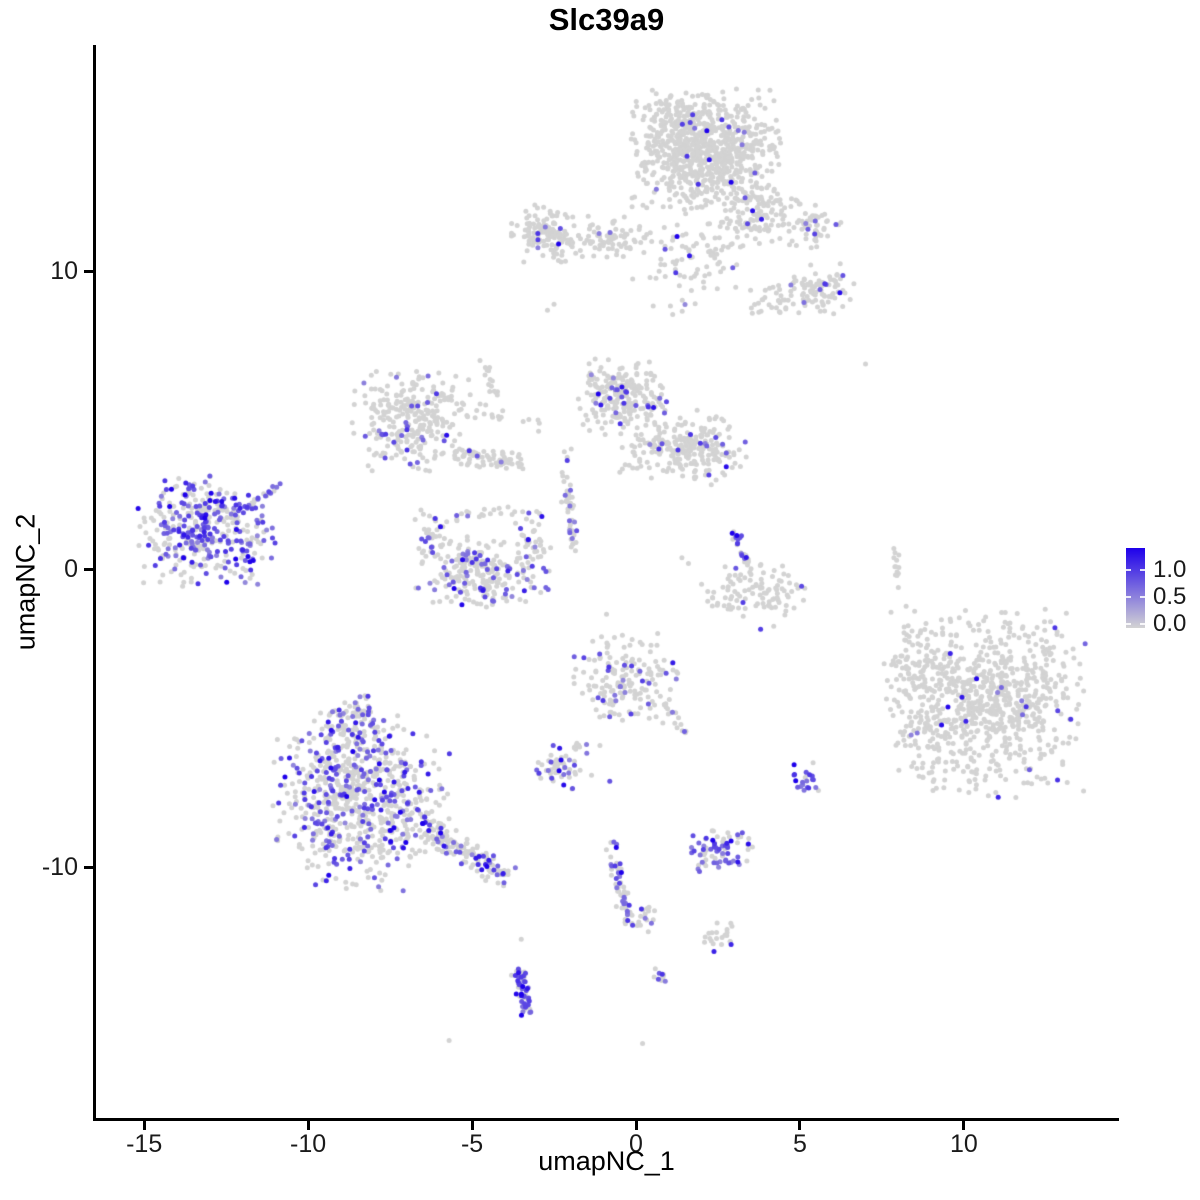 The height and width of the screenshot is (1200, 1200). Describe the element at coordinates (606, 1161) in the screenshot. I see `x-axis-title: umapNC_1` at that location.